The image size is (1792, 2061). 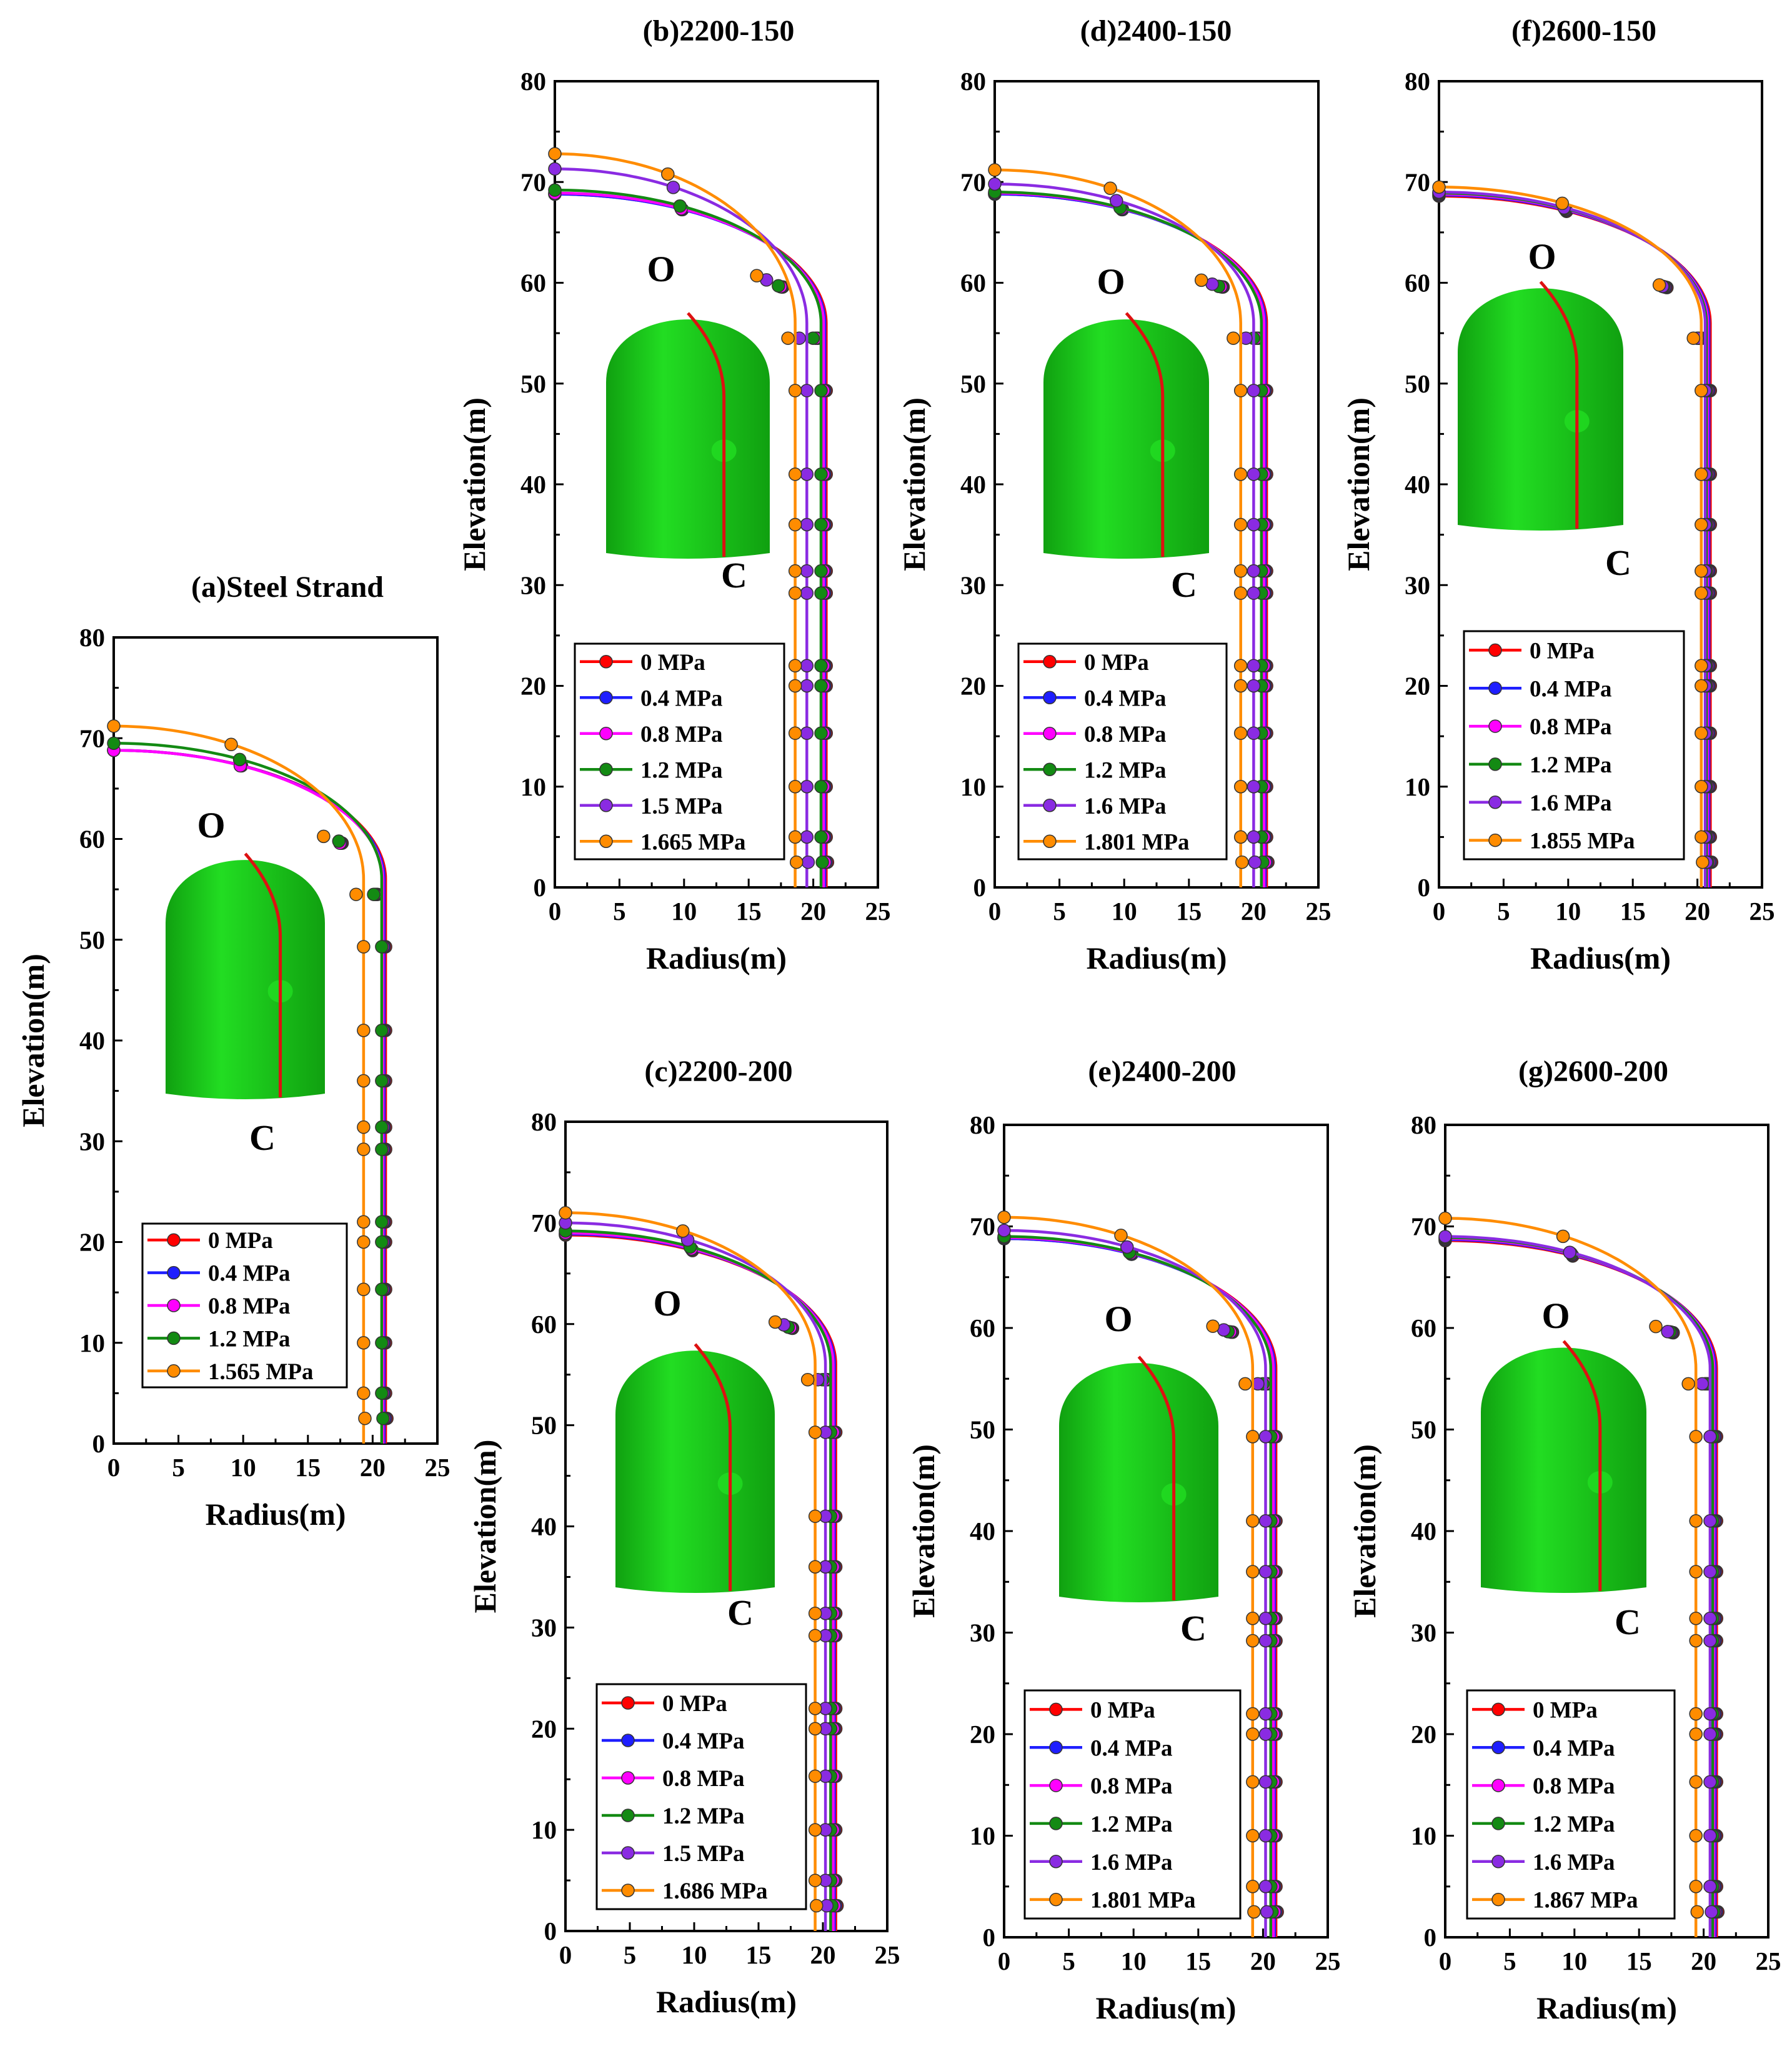 What do you see at coordinates (703, 1854) in the screenshot?
I see `legend-entry: 1.5 MPa` at bounding box center [703, 1854].